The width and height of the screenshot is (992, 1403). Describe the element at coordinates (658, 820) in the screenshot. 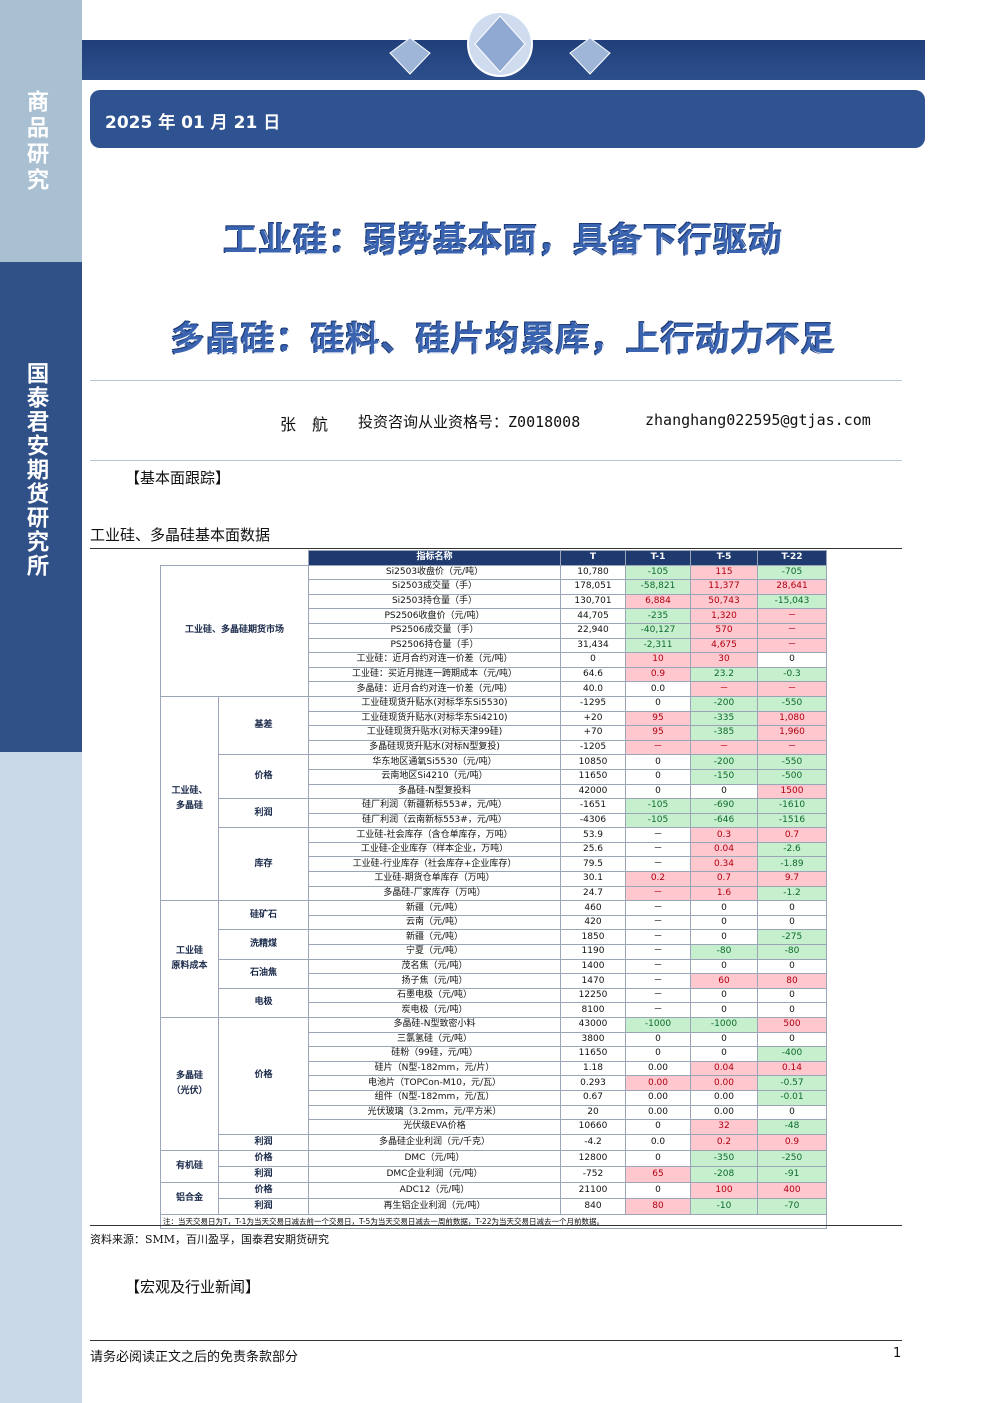

I see `value-cell: -105` at that location.